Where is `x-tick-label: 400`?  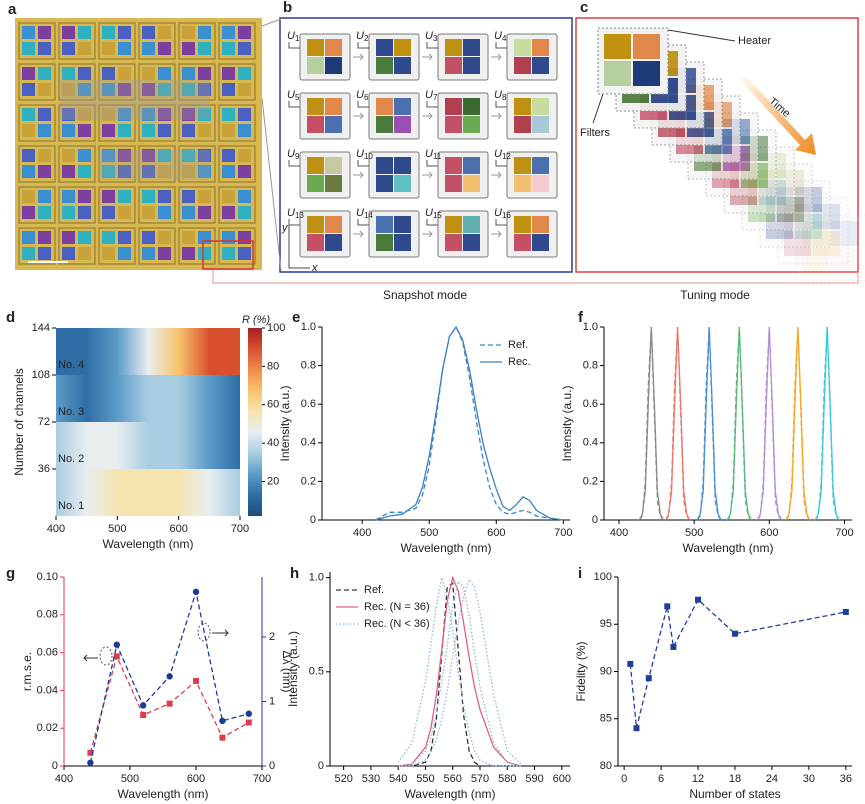 x-tick-label: 400 is located at coordinates (56, 529).